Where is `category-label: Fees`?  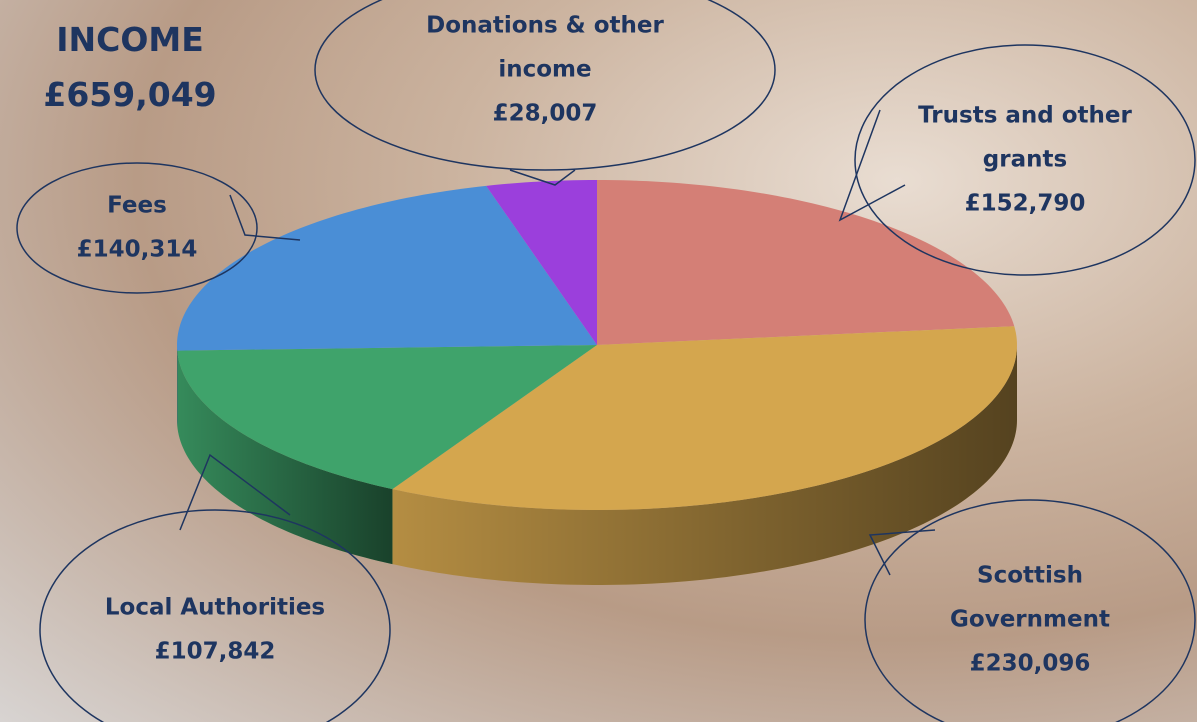
category-label: Fees is located at coordinates (137, 205).